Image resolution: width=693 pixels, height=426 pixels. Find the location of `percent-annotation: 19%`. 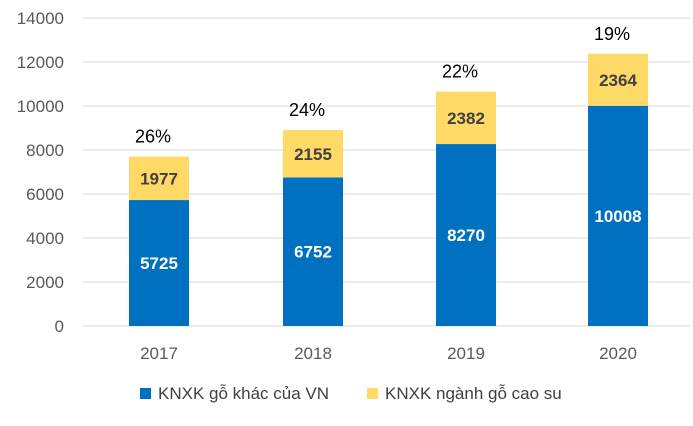

percent-annotation: 19% is located at coordinates (612, 34).